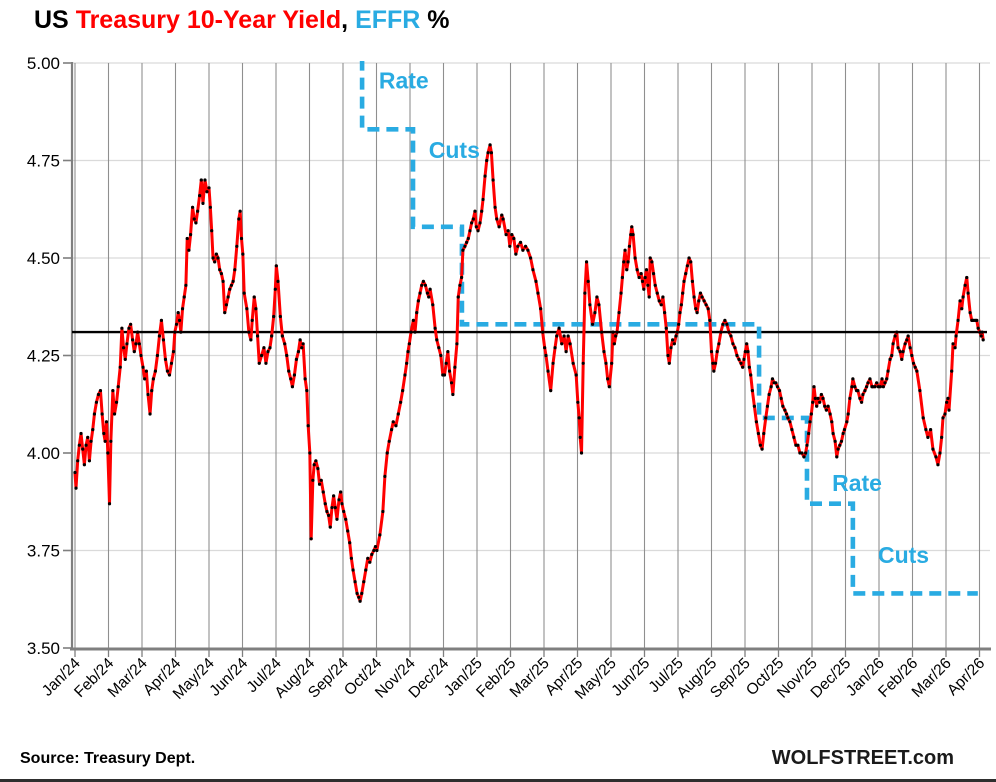 Image resolution: width=996 pixels, height=782 pixels. Describe the element at coordinates (242, 20) in the screenshot. I see `chart-title: US Treasury 10-Year Yield, EFFR %` at that location.